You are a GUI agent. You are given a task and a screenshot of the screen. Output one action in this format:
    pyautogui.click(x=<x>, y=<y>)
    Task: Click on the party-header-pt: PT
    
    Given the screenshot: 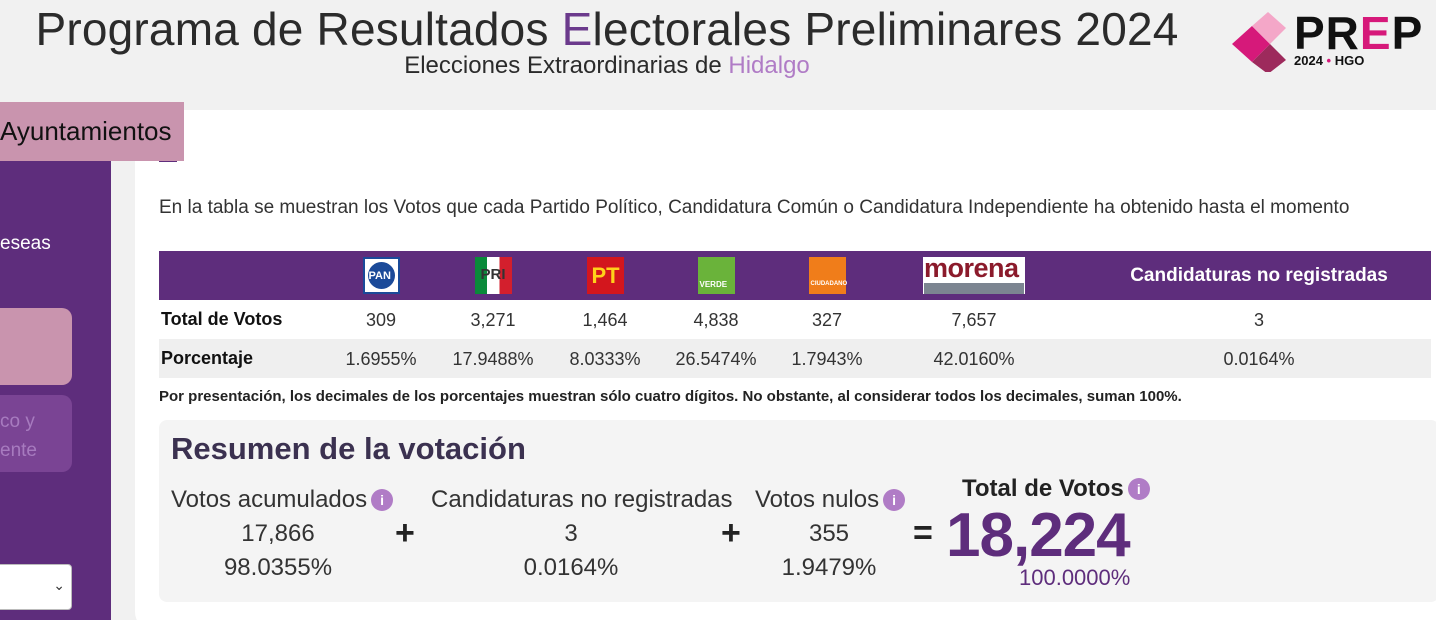 What is the action you would take?
    pyautogui.click(x=605, y=278)
    